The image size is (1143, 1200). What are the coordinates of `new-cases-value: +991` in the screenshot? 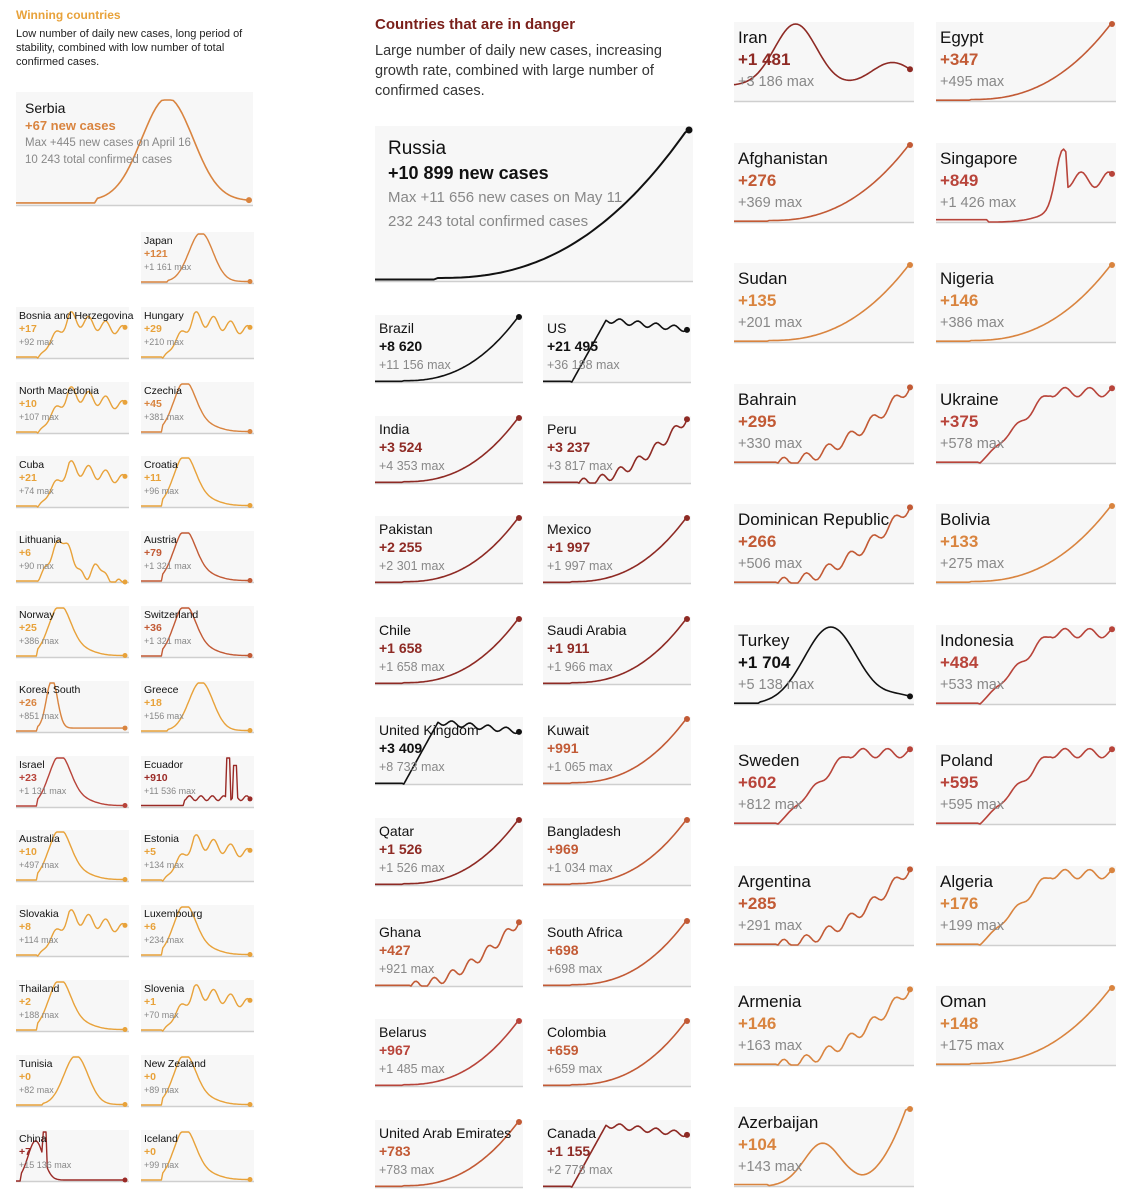 It's located at (563, 748).